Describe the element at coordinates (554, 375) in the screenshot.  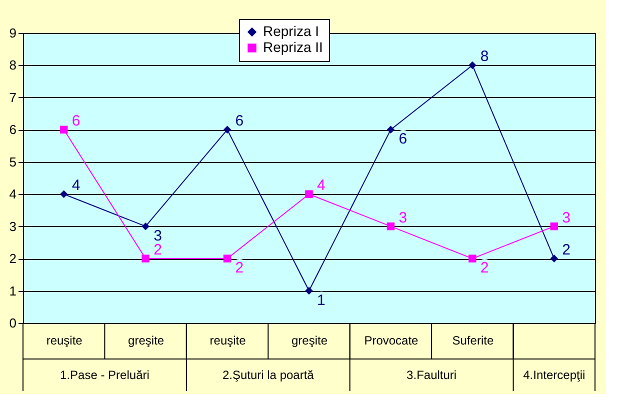
I see `text: 4.Intercepţii` at that location.